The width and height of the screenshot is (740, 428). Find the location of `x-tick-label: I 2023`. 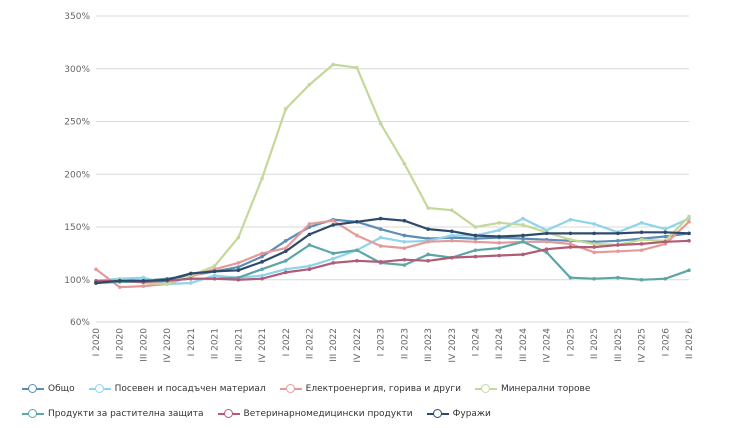

x-tick-label: I 2023 is located at coordinates (382, 342).